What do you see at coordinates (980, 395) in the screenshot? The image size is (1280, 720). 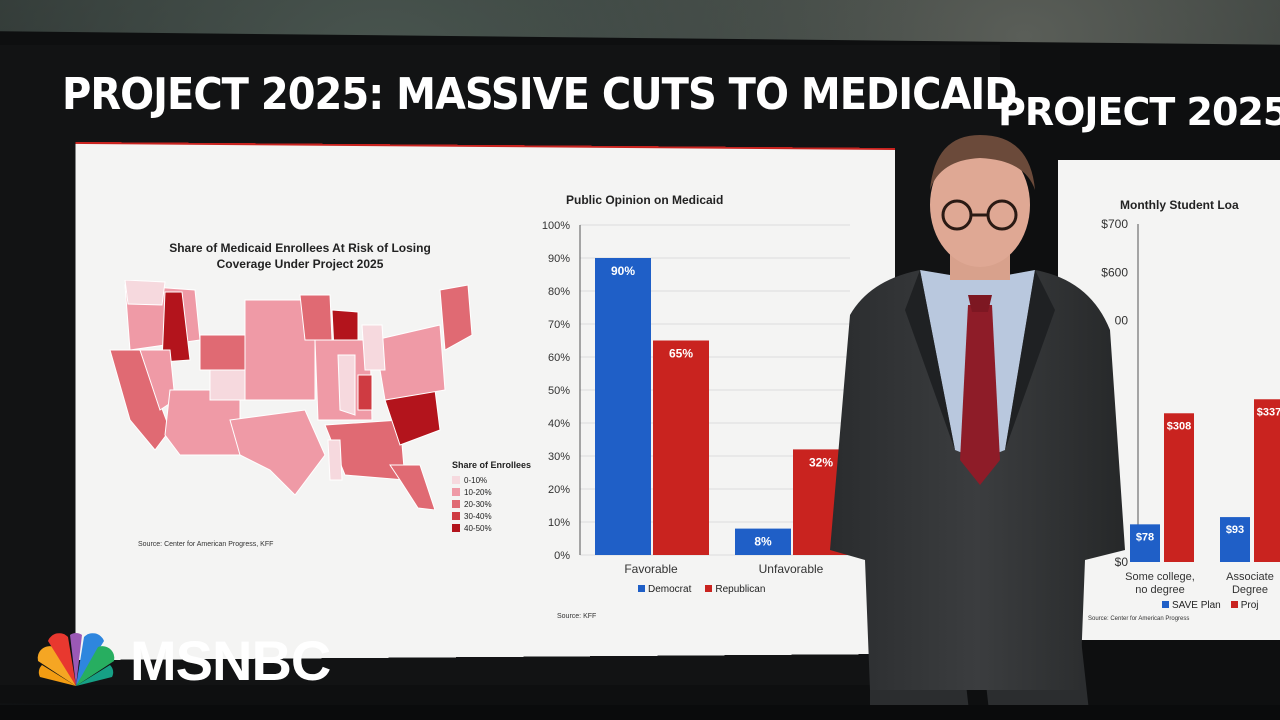 I see `presenter-tie` at bounding box center [980, 395].